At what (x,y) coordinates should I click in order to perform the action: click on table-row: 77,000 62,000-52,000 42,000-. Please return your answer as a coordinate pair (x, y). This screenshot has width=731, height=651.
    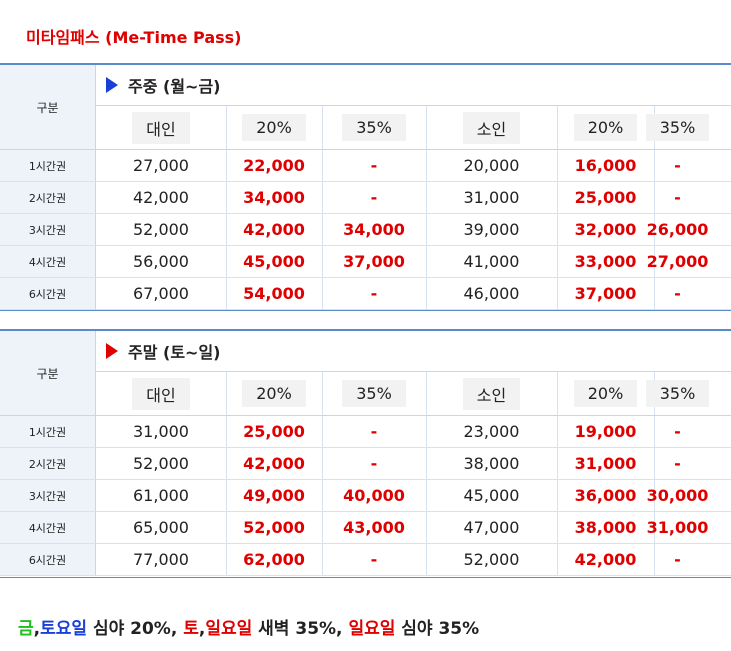
    Looking at the image, I should click on (413, 560).